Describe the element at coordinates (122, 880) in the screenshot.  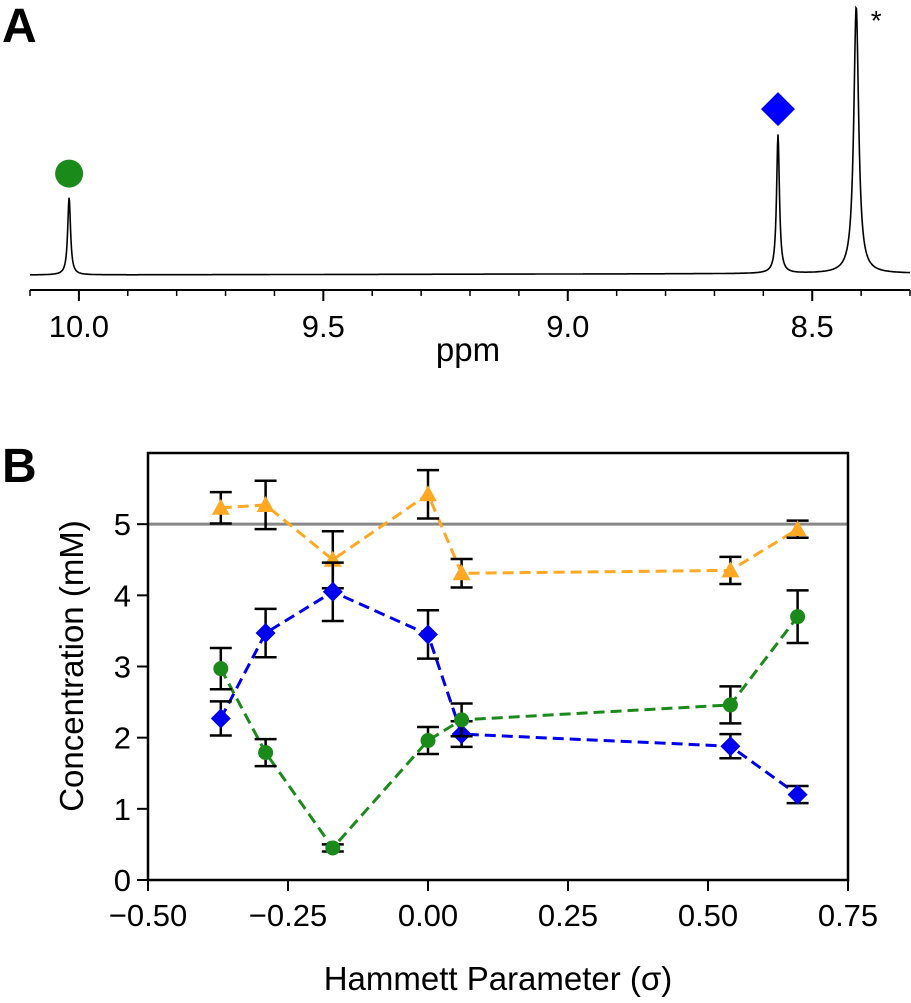
I see `panel-b-y-tick-label: 0` at that location.